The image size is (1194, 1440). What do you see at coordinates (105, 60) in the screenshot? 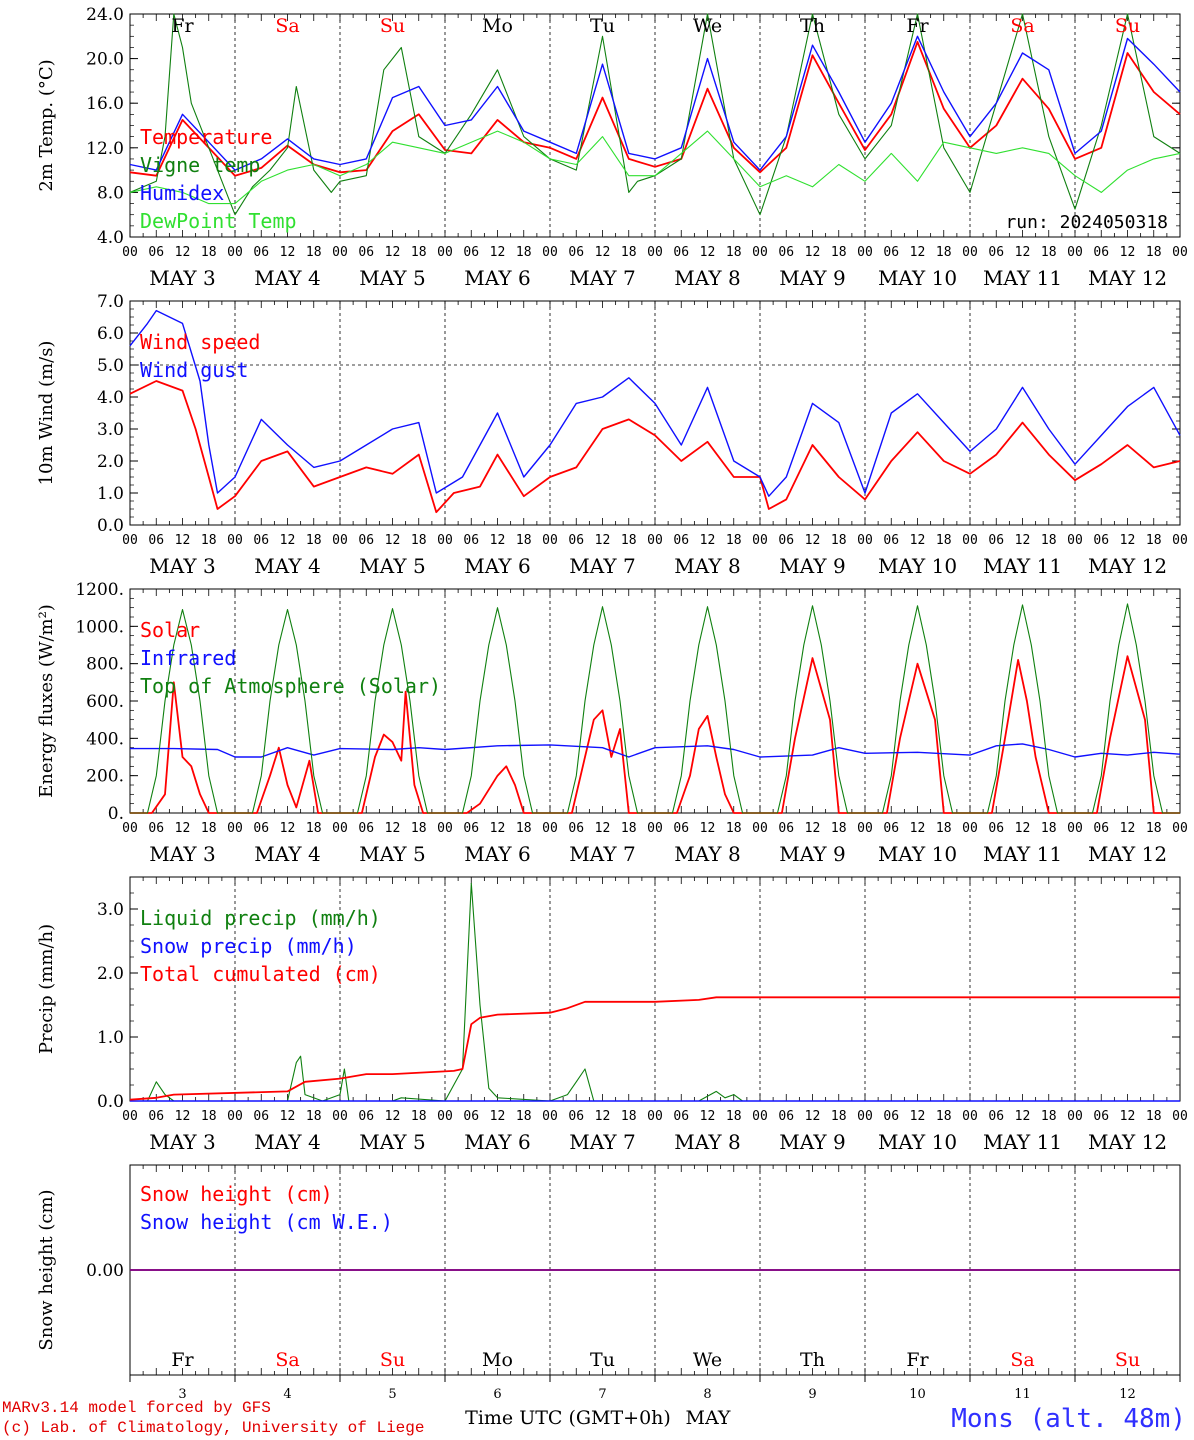
I see `y-tick-label: 20.0` at bounding box center [105, 60].